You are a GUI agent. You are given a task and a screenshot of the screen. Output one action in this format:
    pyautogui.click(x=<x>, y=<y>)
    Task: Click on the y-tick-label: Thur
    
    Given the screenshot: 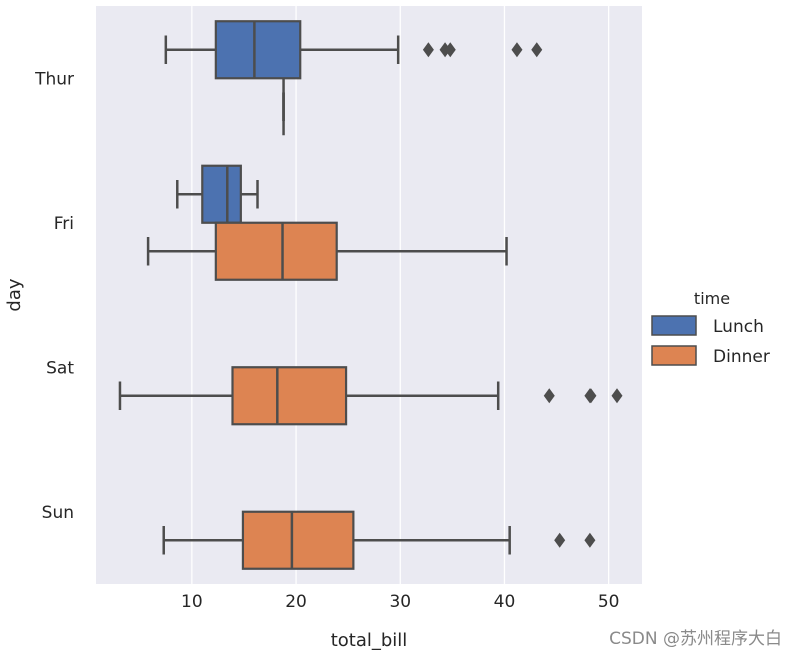 What is the action you would take?
    pyautogui.click(x=54, y=79)
    